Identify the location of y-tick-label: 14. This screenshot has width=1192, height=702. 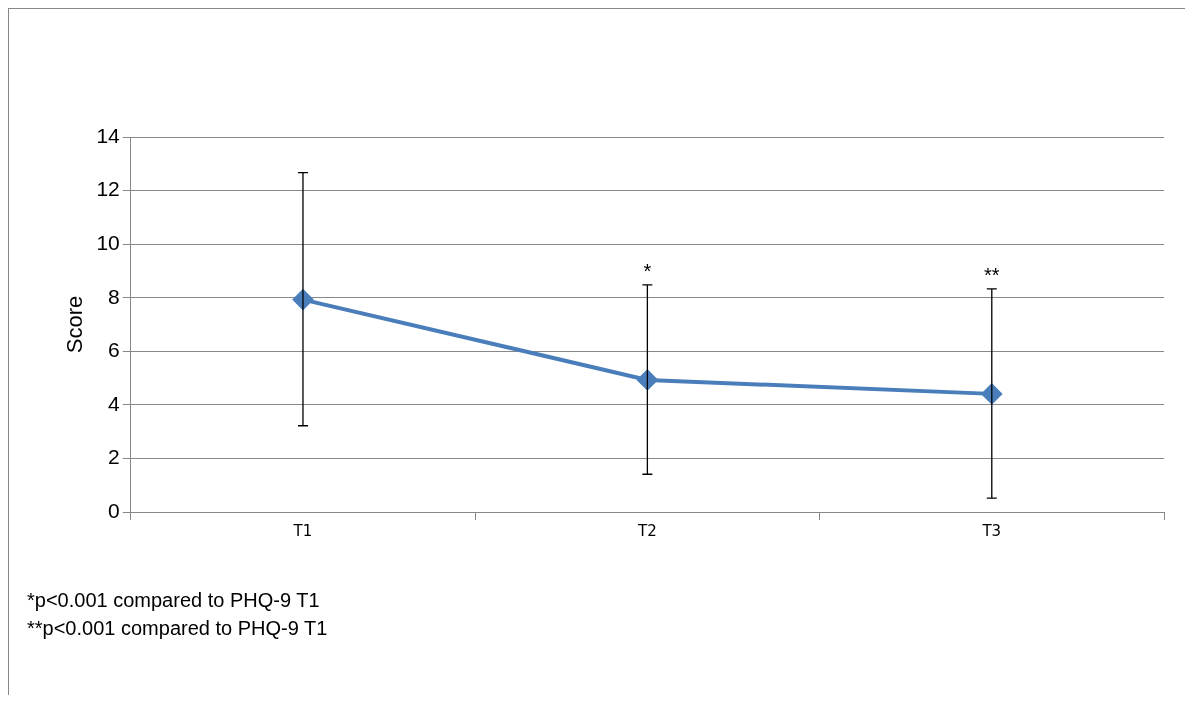
(108, 135).